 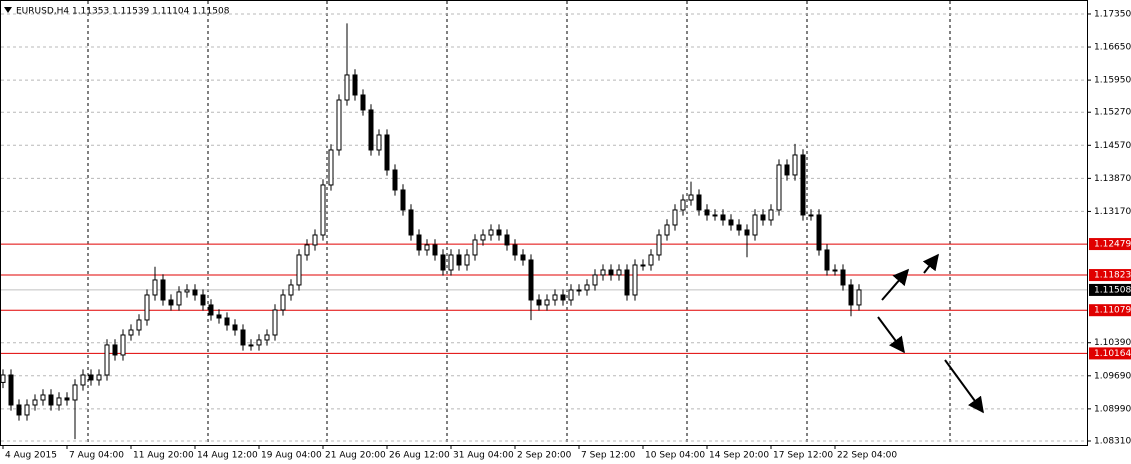 What do you see at coordinates (1112, 146) in the screenshot?
I see `y-tick-label: 1.14570` at bounding box center [1112, 146].